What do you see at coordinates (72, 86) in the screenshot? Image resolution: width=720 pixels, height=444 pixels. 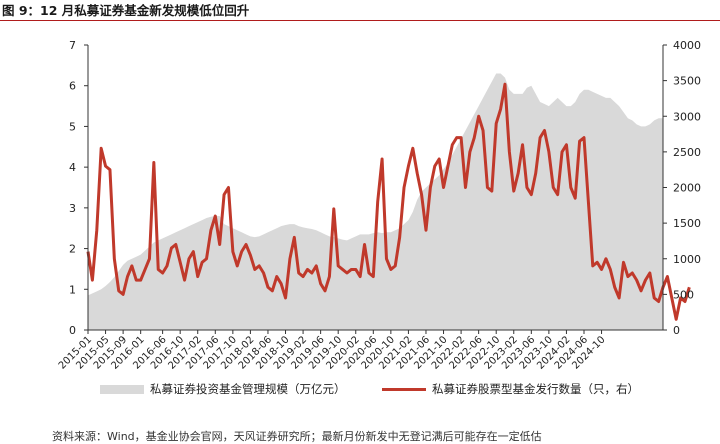 I see `y-left-tick-label: 6` at bounding box center [72, 86].